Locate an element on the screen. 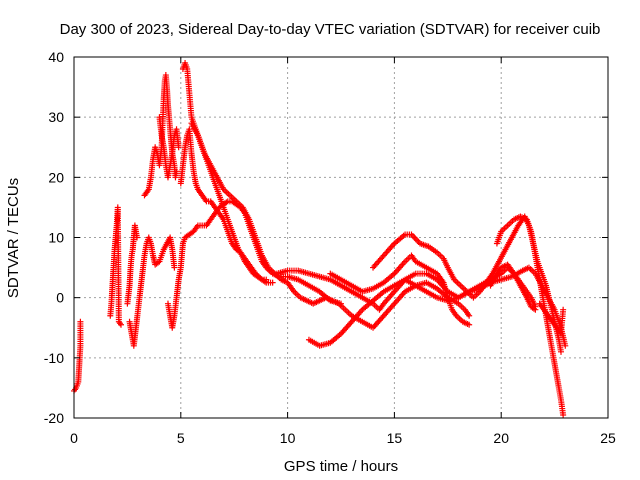 The width and height of the screenshot is (640, 480). x-tick-label: 25 is located at coordinates (608, 438).